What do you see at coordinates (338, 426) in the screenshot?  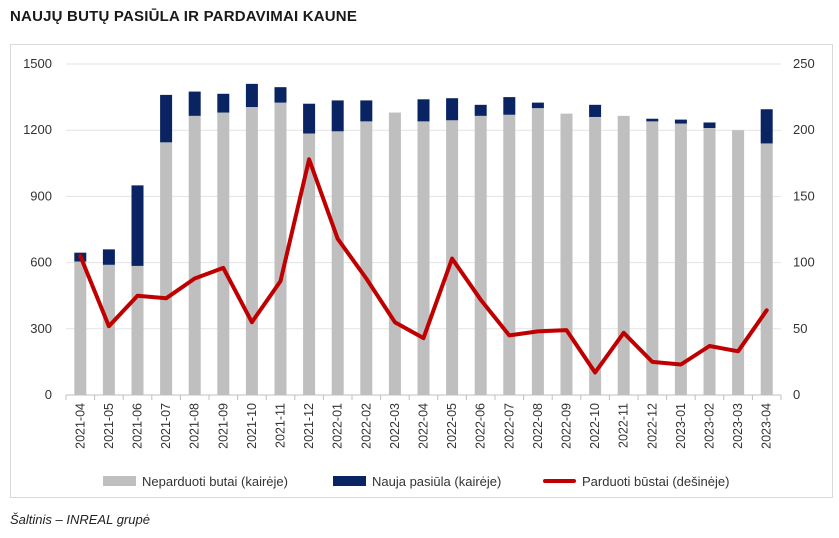 I see `x-tick-label: 2022-01` at bounding box center [338, 426].